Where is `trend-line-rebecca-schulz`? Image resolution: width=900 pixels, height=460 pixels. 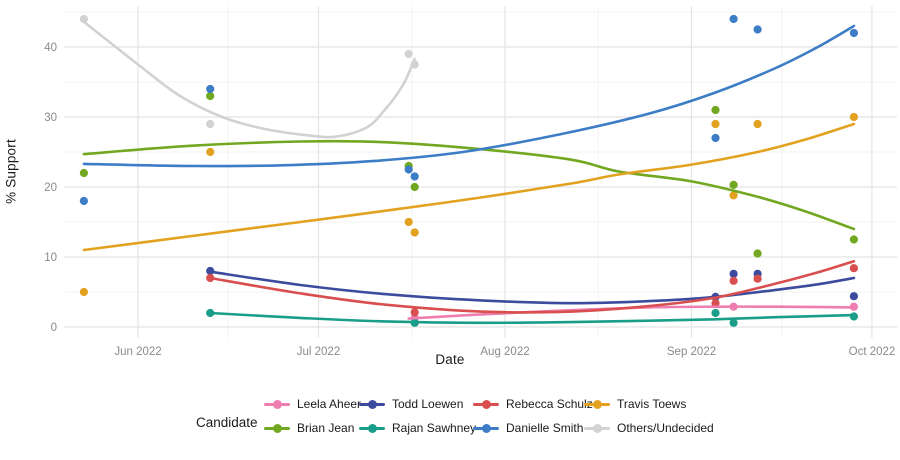
trend-line-rebecca-schulz is located at coordinates (532, 286).